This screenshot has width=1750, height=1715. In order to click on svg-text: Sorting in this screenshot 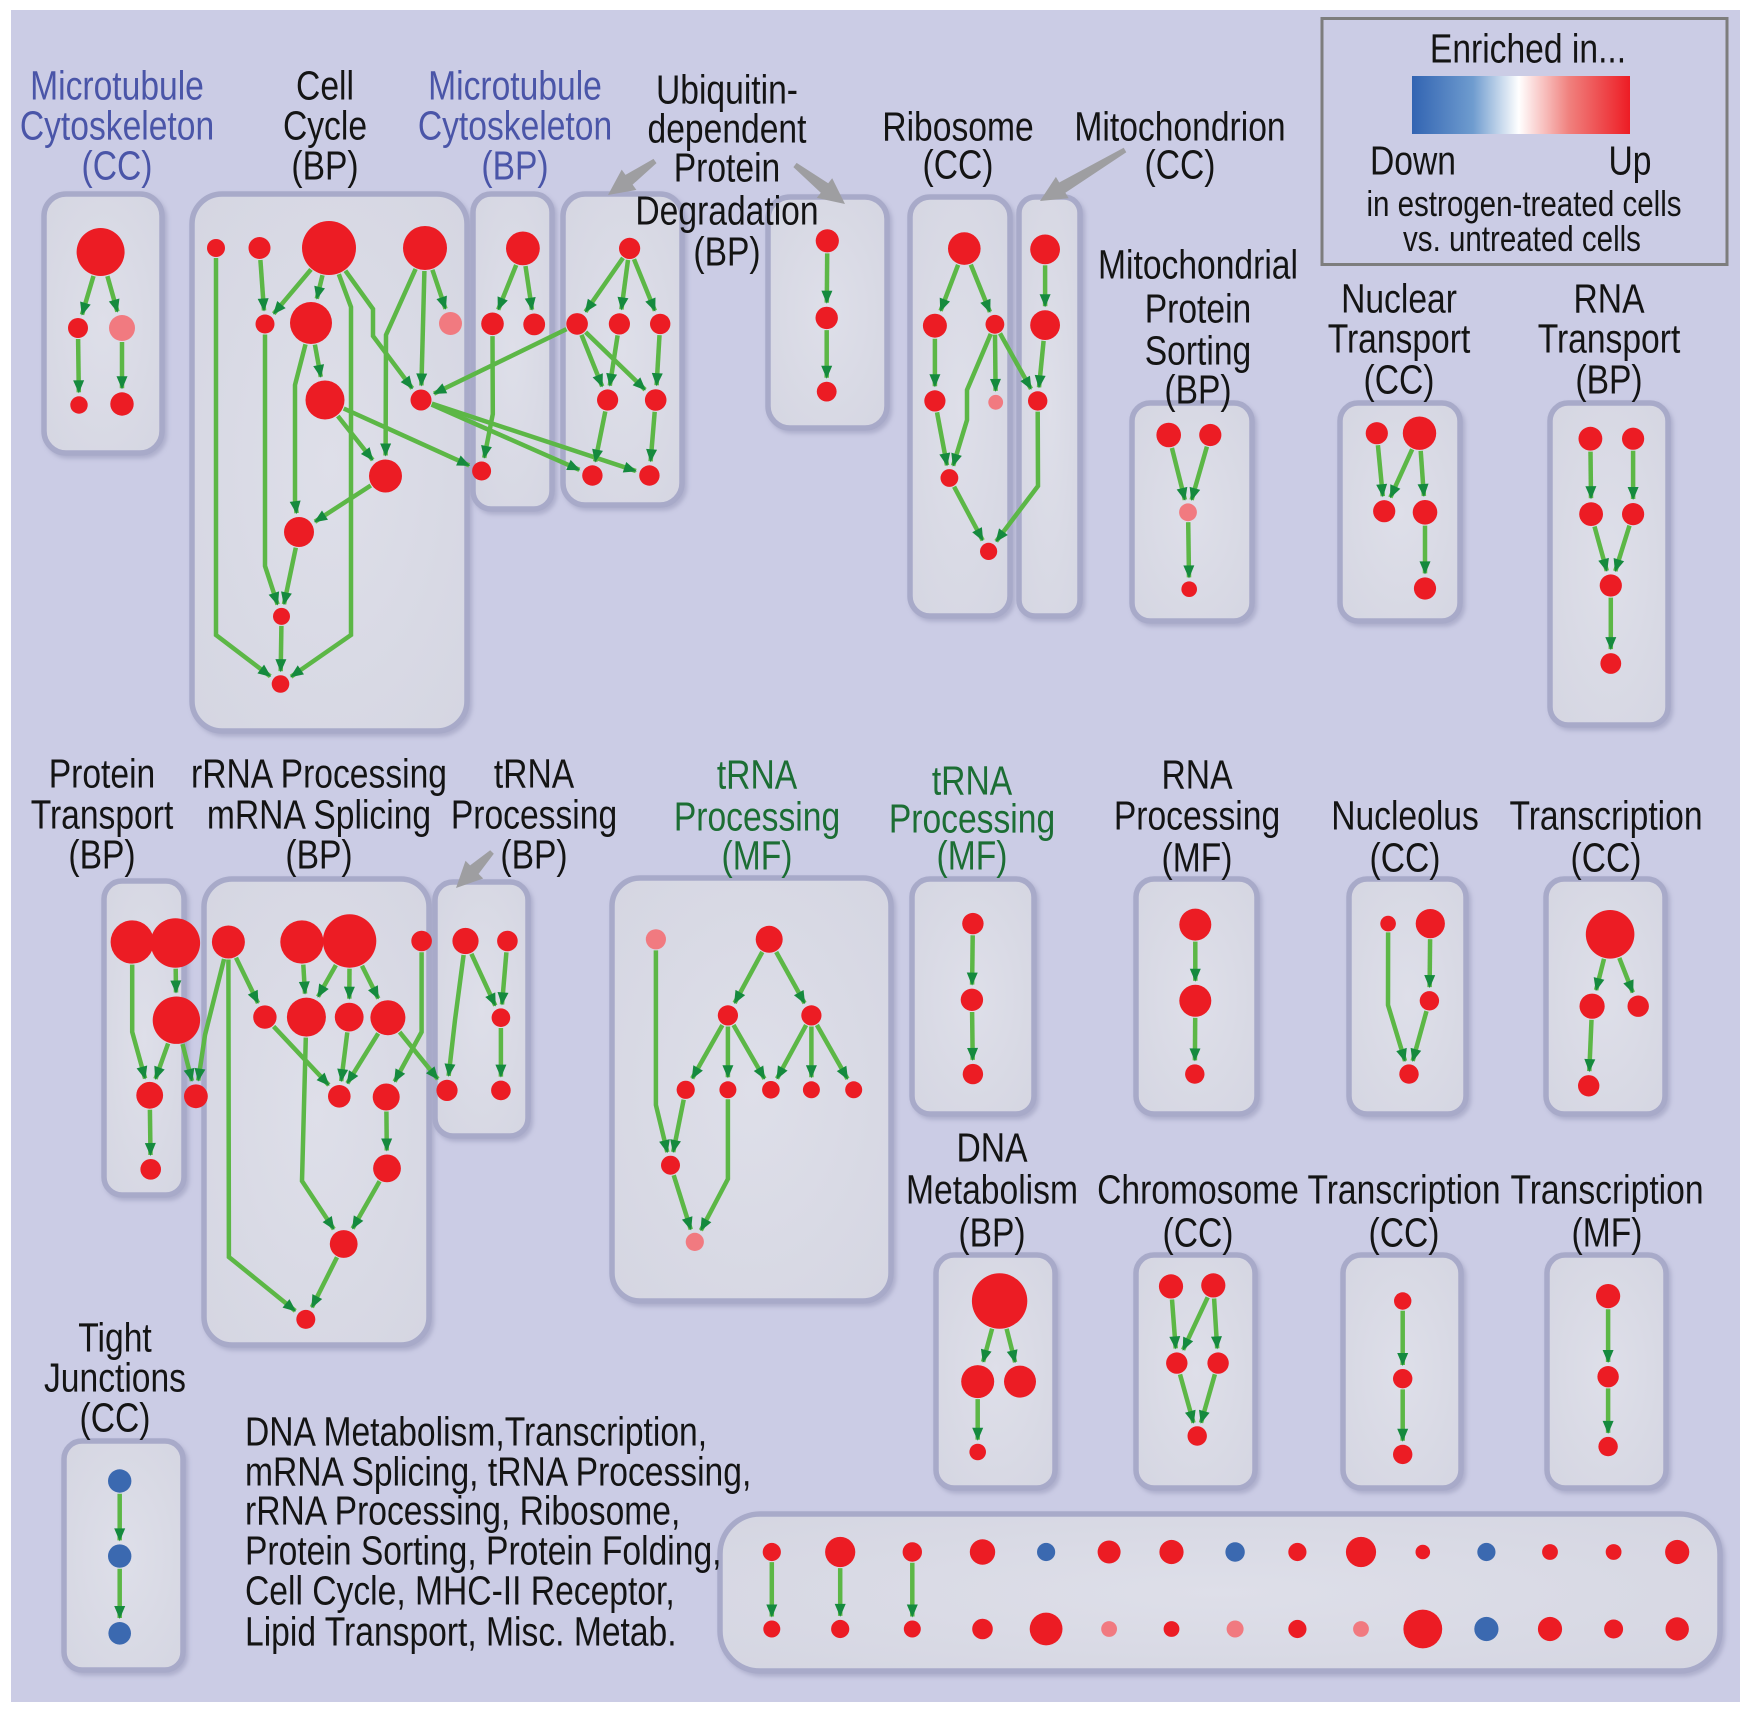, I will do `click(1198, 351)`.